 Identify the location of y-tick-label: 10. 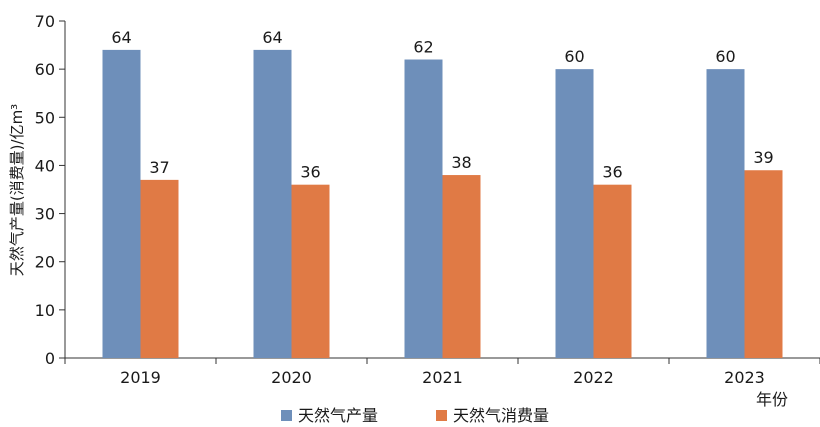
(45, 310).